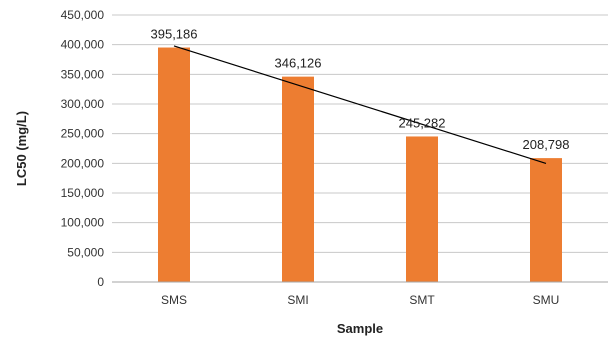 The height and width of the screenshot is (343, 613). I want to click on data-label-smt: 245,282, so click(422, 122).